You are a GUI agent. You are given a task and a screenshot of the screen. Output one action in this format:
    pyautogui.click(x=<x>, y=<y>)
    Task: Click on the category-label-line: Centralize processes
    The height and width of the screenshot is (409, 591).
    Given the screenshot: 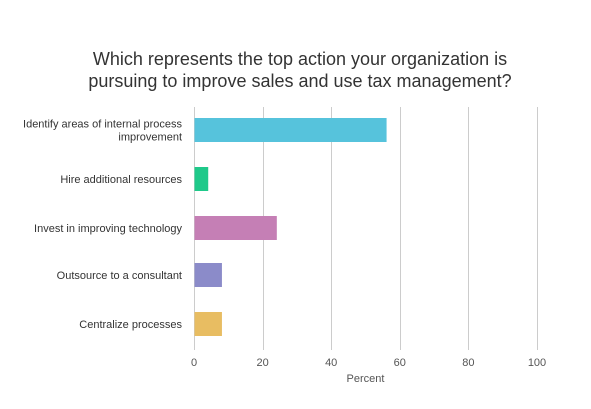 What is the action you would take?
    pyautogui.click(x=130, y=325)
    